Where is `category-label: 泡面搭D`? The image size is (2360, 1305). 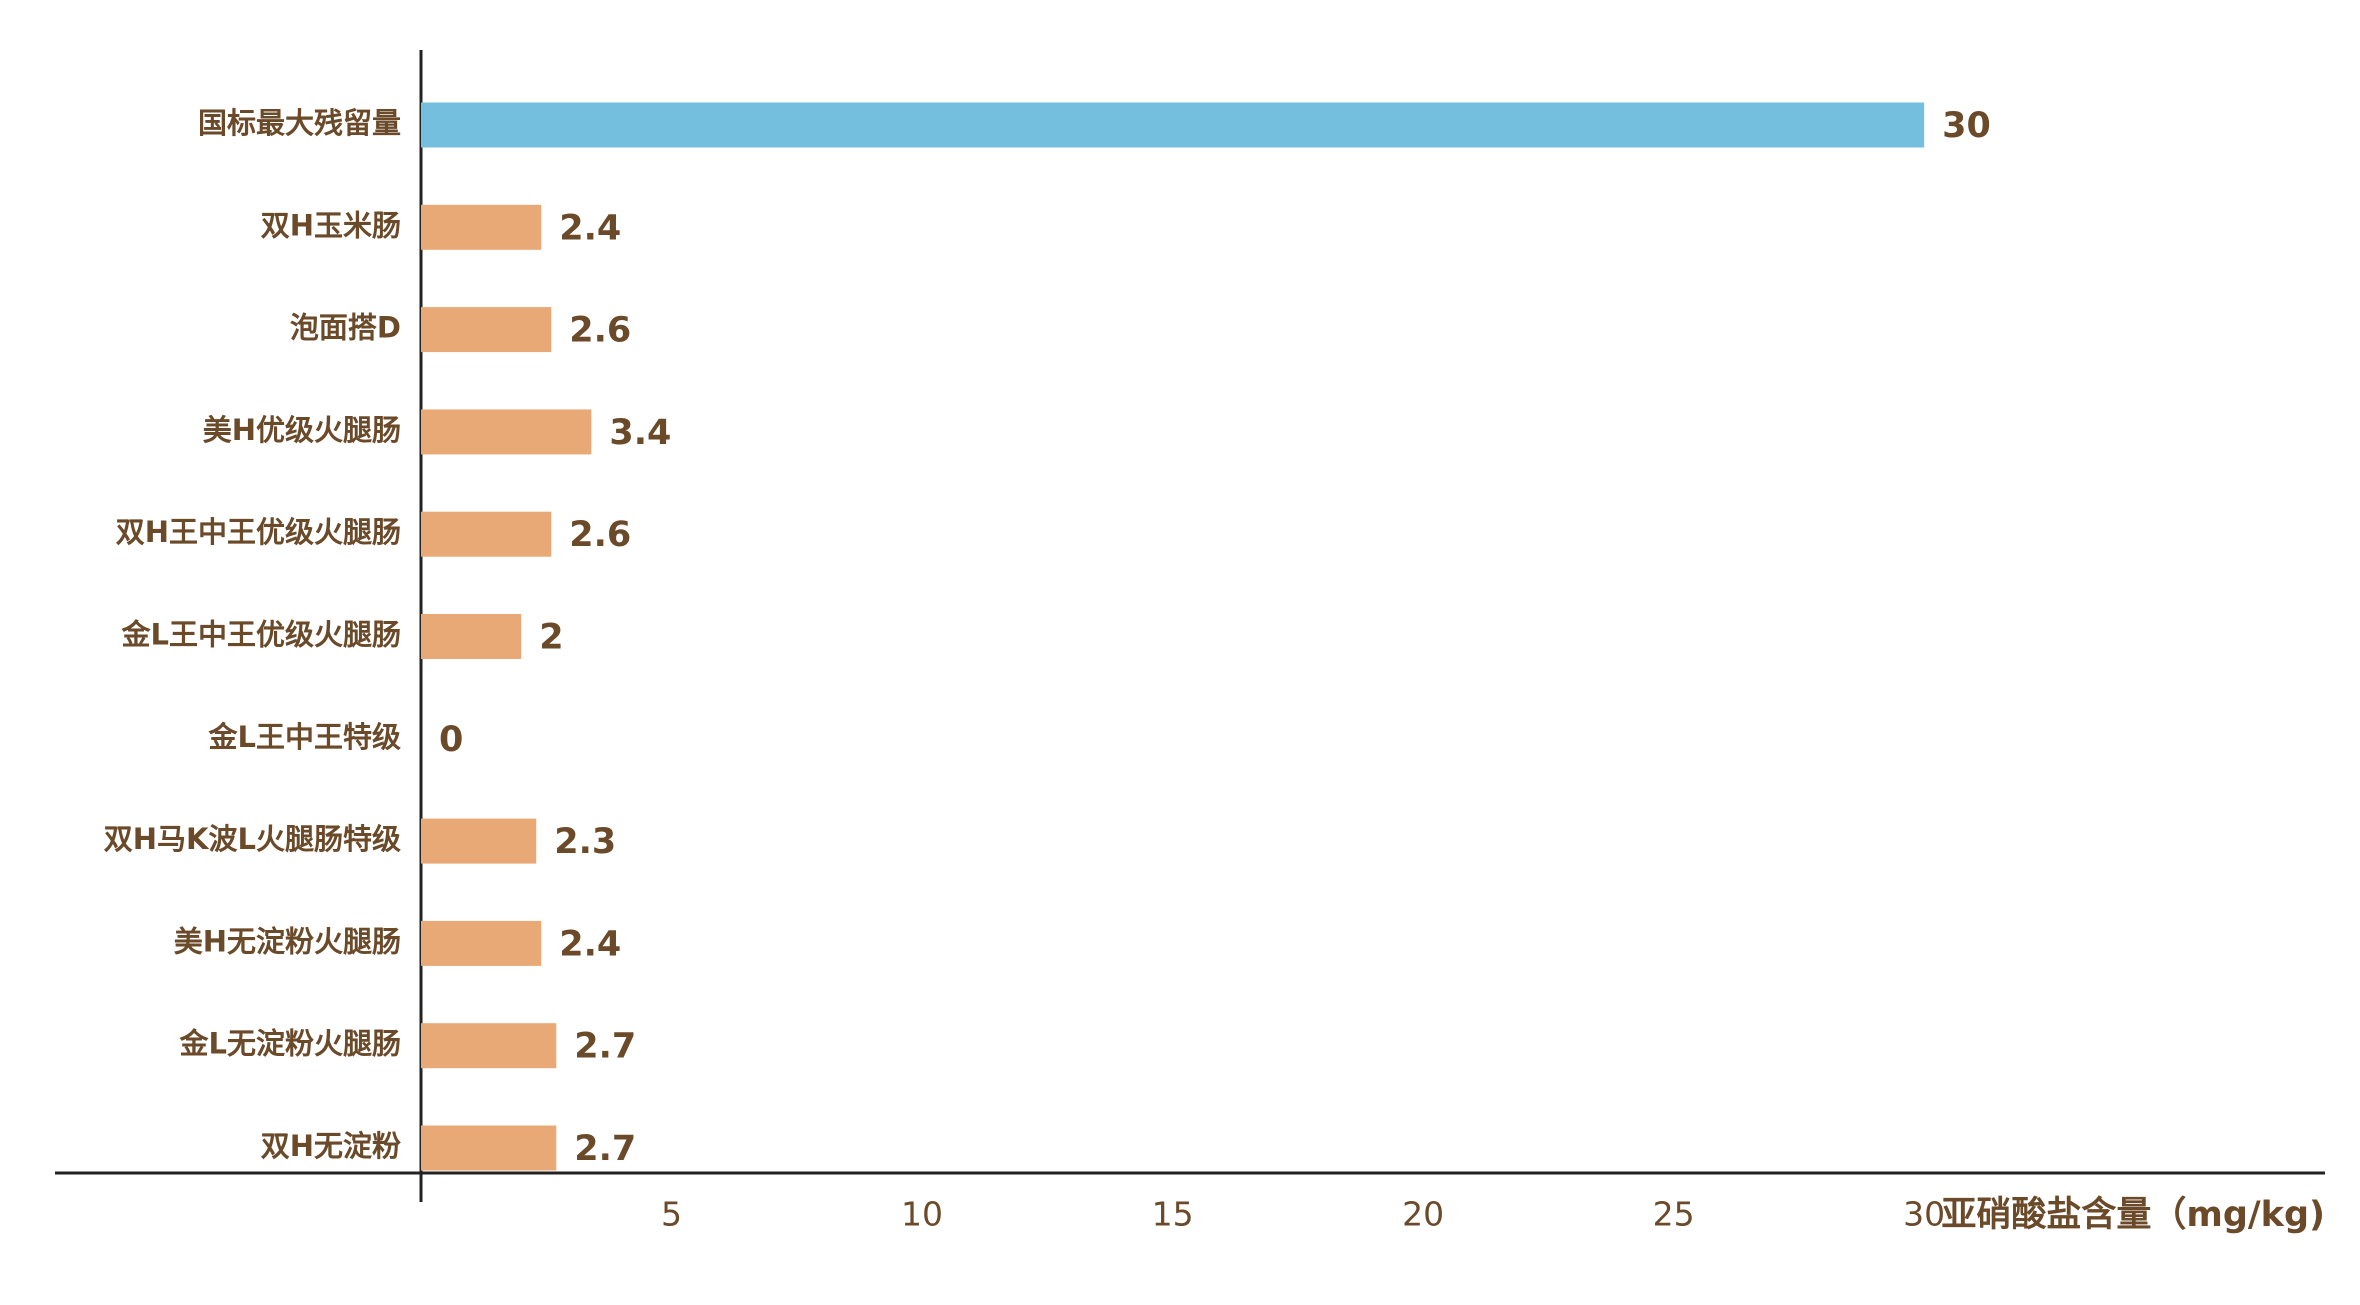 category-label: 泡面搭D is located at coordinates (345, 328).